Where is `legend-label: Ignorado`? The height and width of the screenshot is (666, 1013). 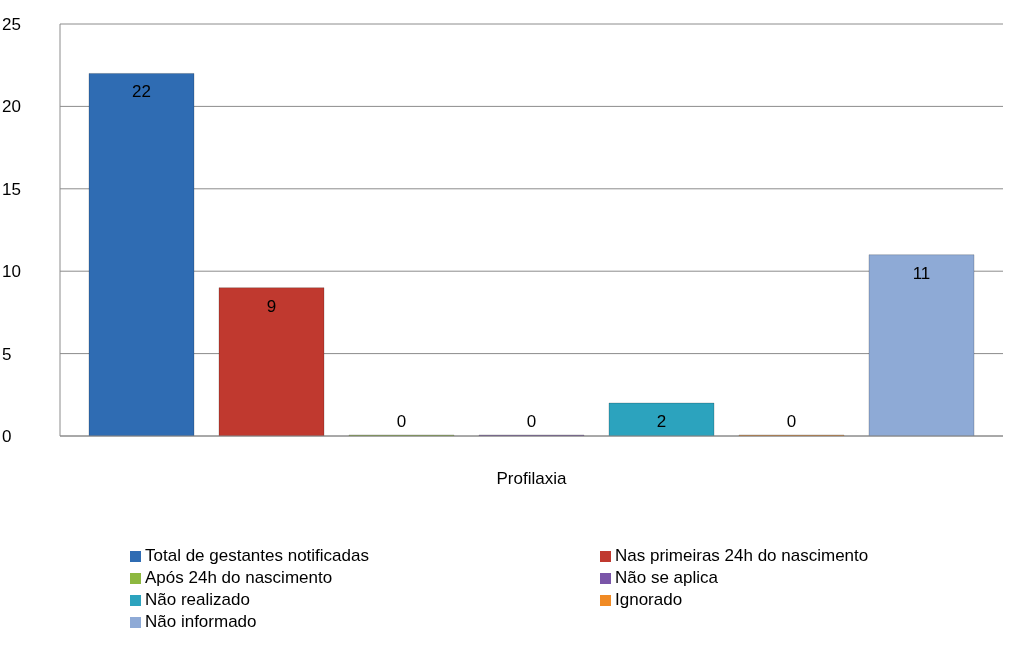
legend-label: Ignorado is located at coordinates (649, 600).